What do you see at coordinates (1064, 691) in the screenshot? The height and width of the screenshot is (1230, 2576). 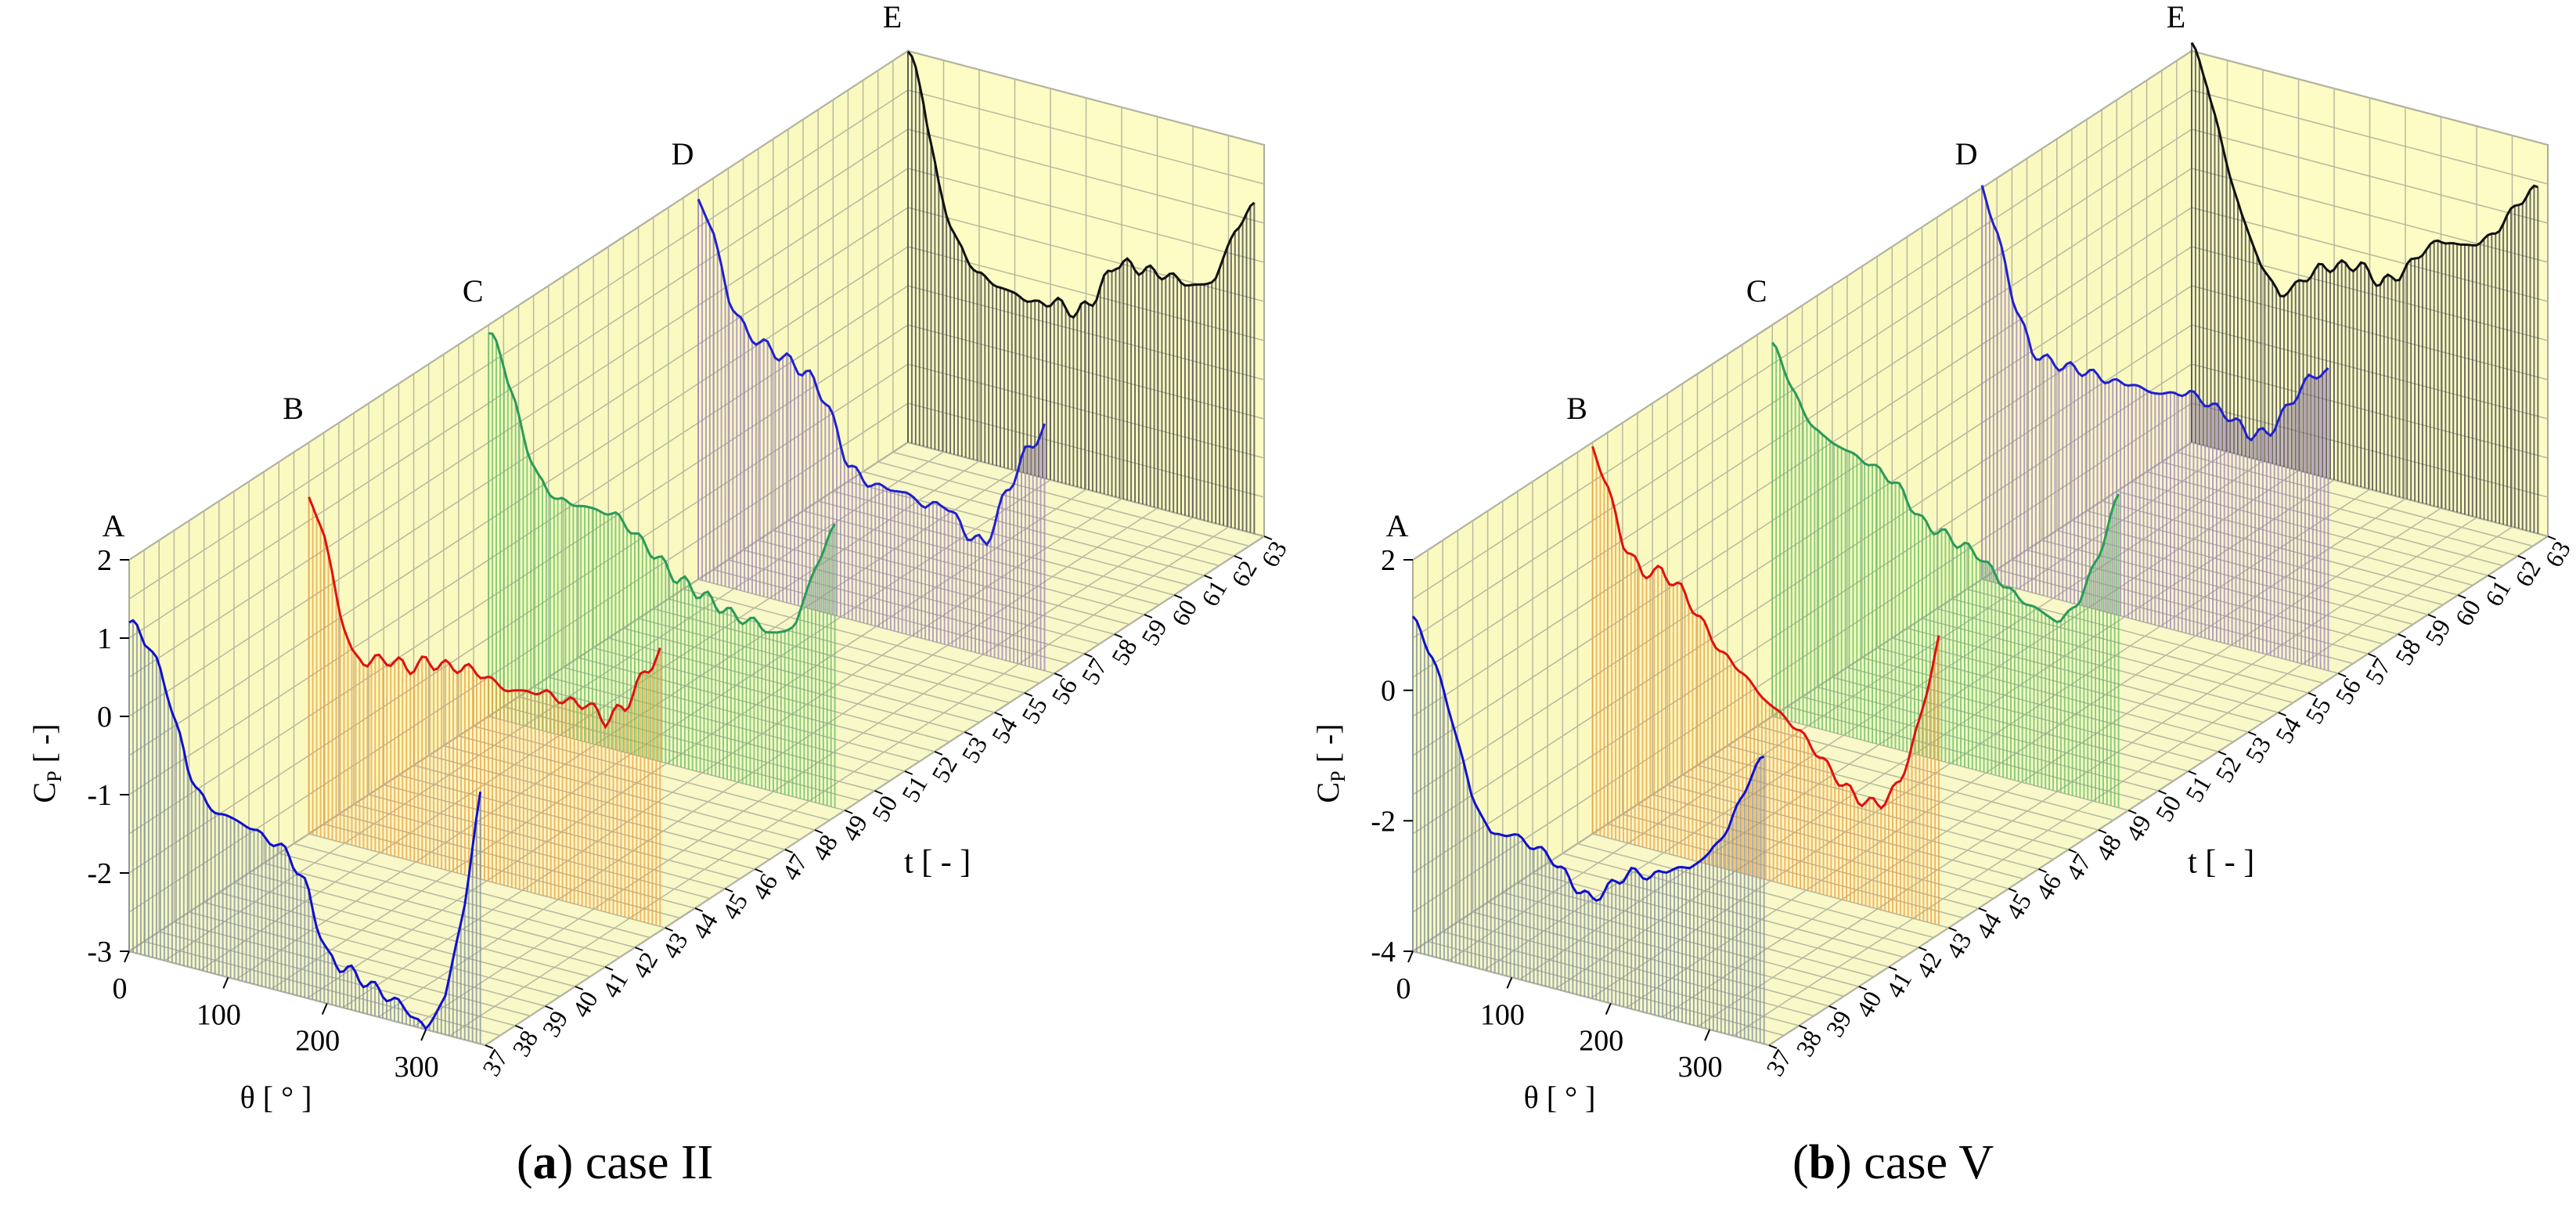 I see `z-tick-label: 56` at bounding box center [1064, 691].